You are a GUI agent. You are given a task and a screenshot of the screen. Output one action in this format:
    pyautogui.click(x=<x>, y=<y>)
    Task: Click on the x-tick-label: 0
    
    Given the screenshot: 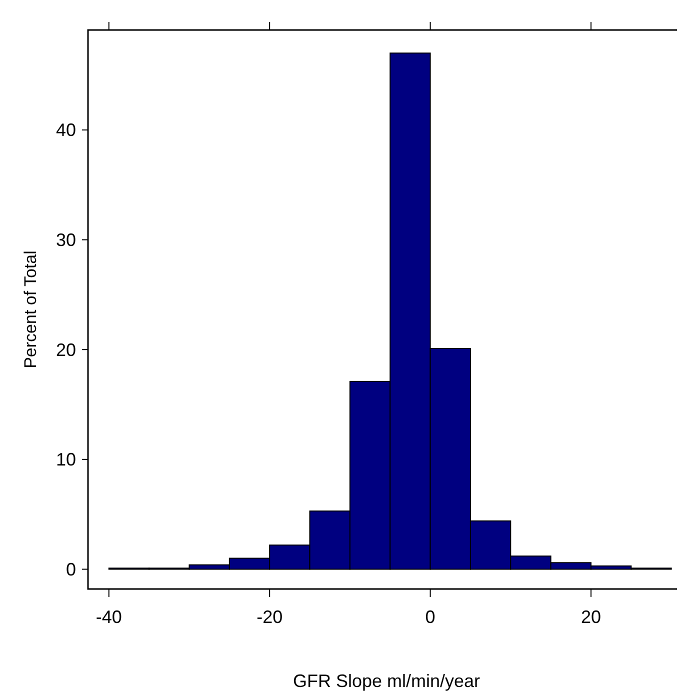 What is the action you would take?
    pyautogui.click(x=430, y=617)
    